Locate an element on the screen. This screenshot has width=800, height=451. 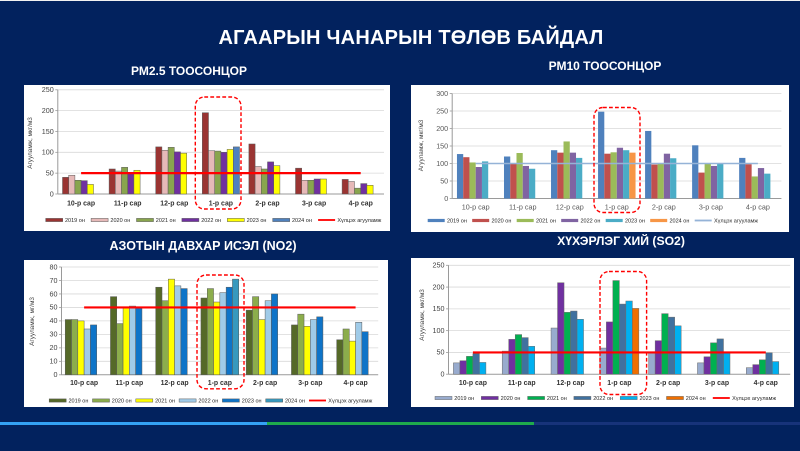
svg-text: 300 is located at coordinates (442, 92).